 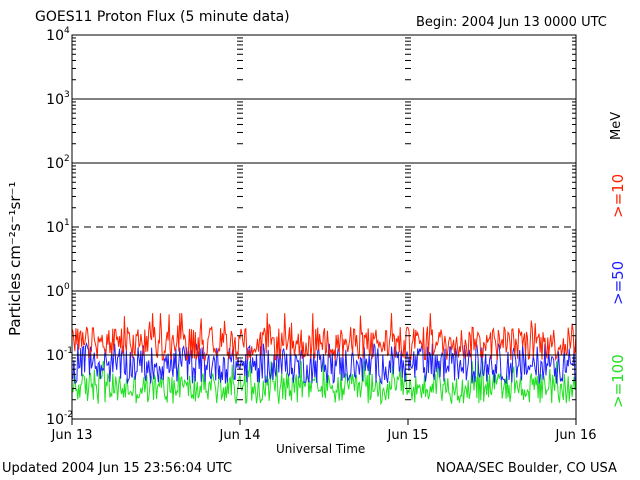 What do you see at coordinates (55, 292) in the screenshot?
I see `y-tick-label-2: 10` at bounding box center [55, 292].